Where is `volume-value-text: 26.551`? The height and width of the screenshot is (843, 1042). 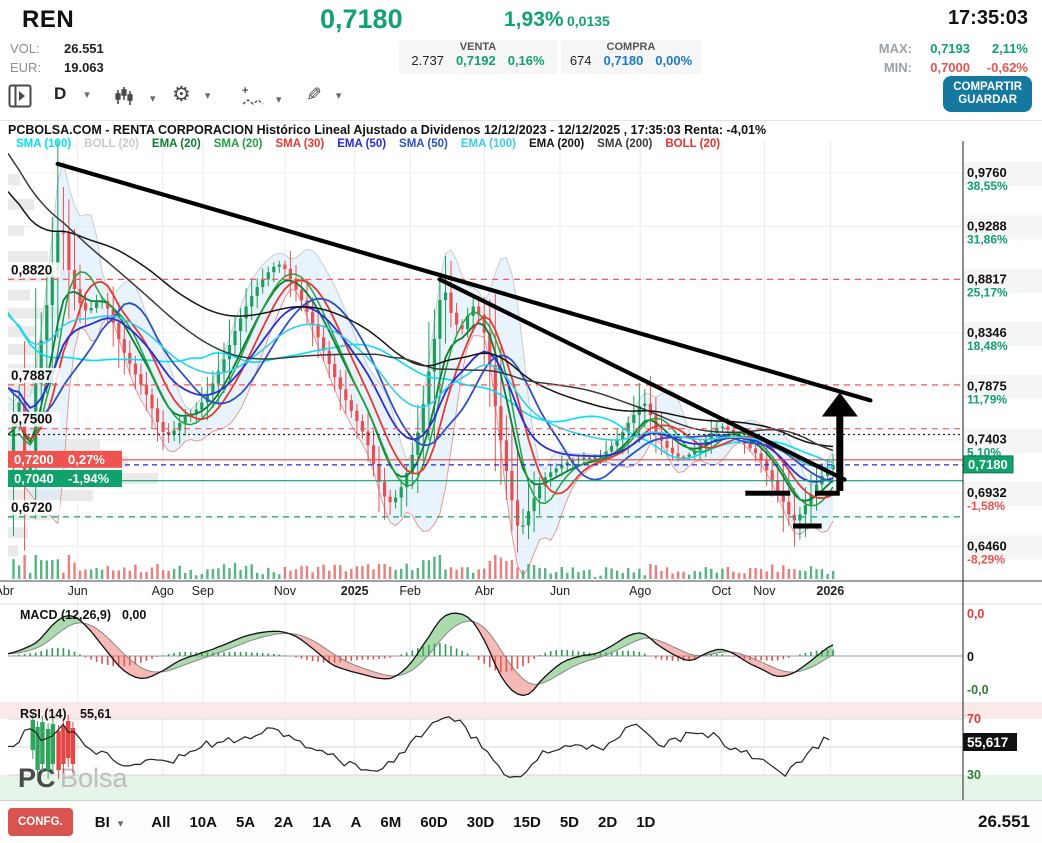
volume-value-text: 26.551 is located at coordinates (84, 48).